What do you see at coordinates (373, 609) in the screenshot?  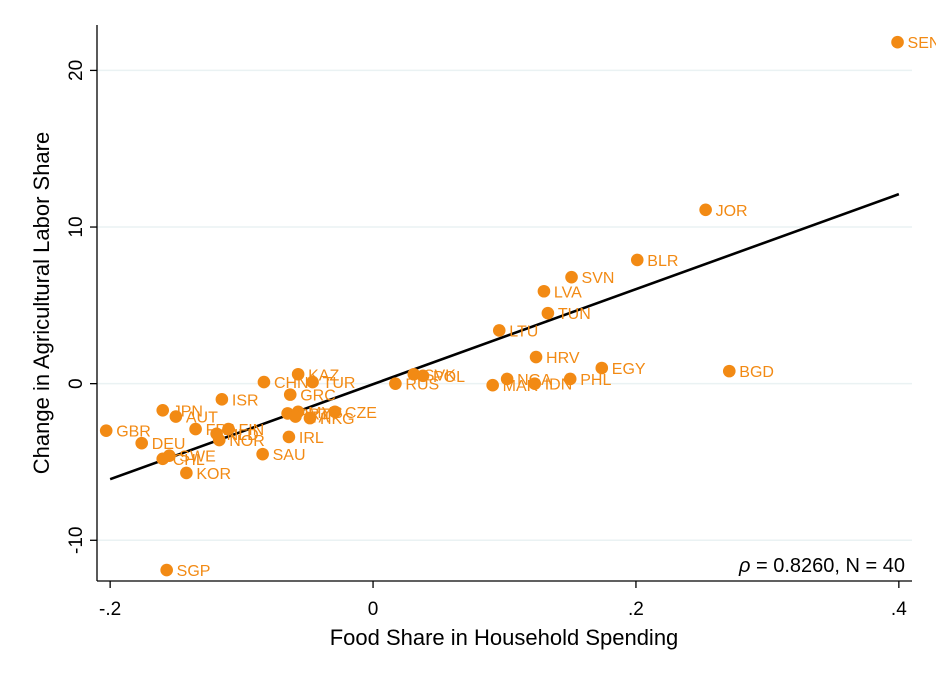 I see `x-tick-label: 0` at bounding box center [373, 609].